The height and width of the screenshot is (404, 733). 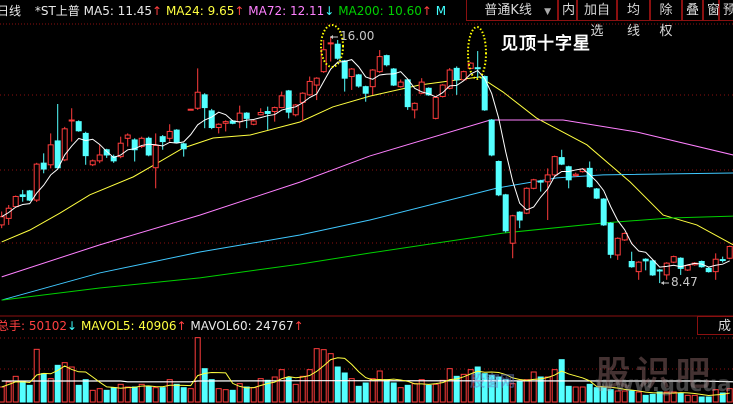 I want to click on down-arrow-icon: ↓, so click(x=72, y=326).